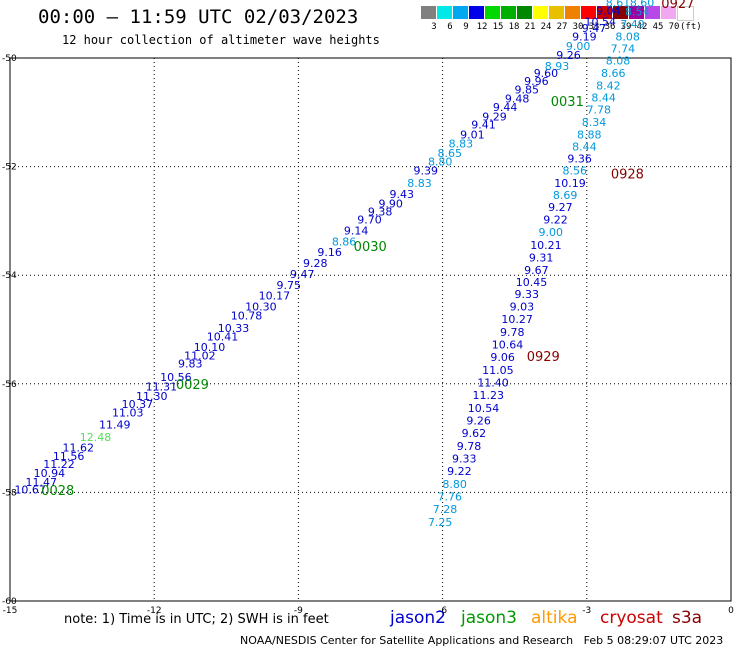 The width and height of the screenshot is (740, 650). What do you see at coordinates (380, 211) in the screenshot?
I see `swh-value: 9.38` at bounding box center [380, 211].